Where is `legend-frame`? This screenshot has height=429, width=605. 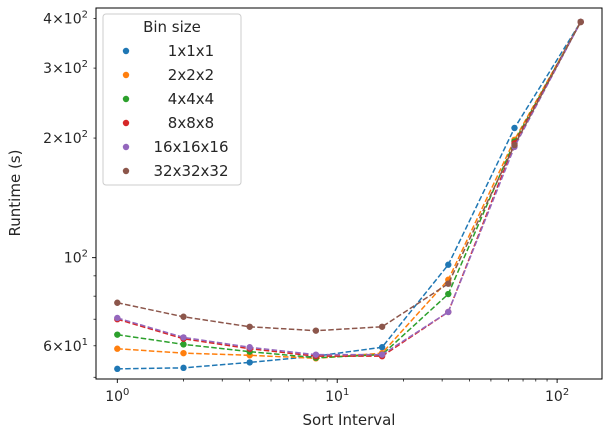
legend-frame is located at coordinates (172, 99).